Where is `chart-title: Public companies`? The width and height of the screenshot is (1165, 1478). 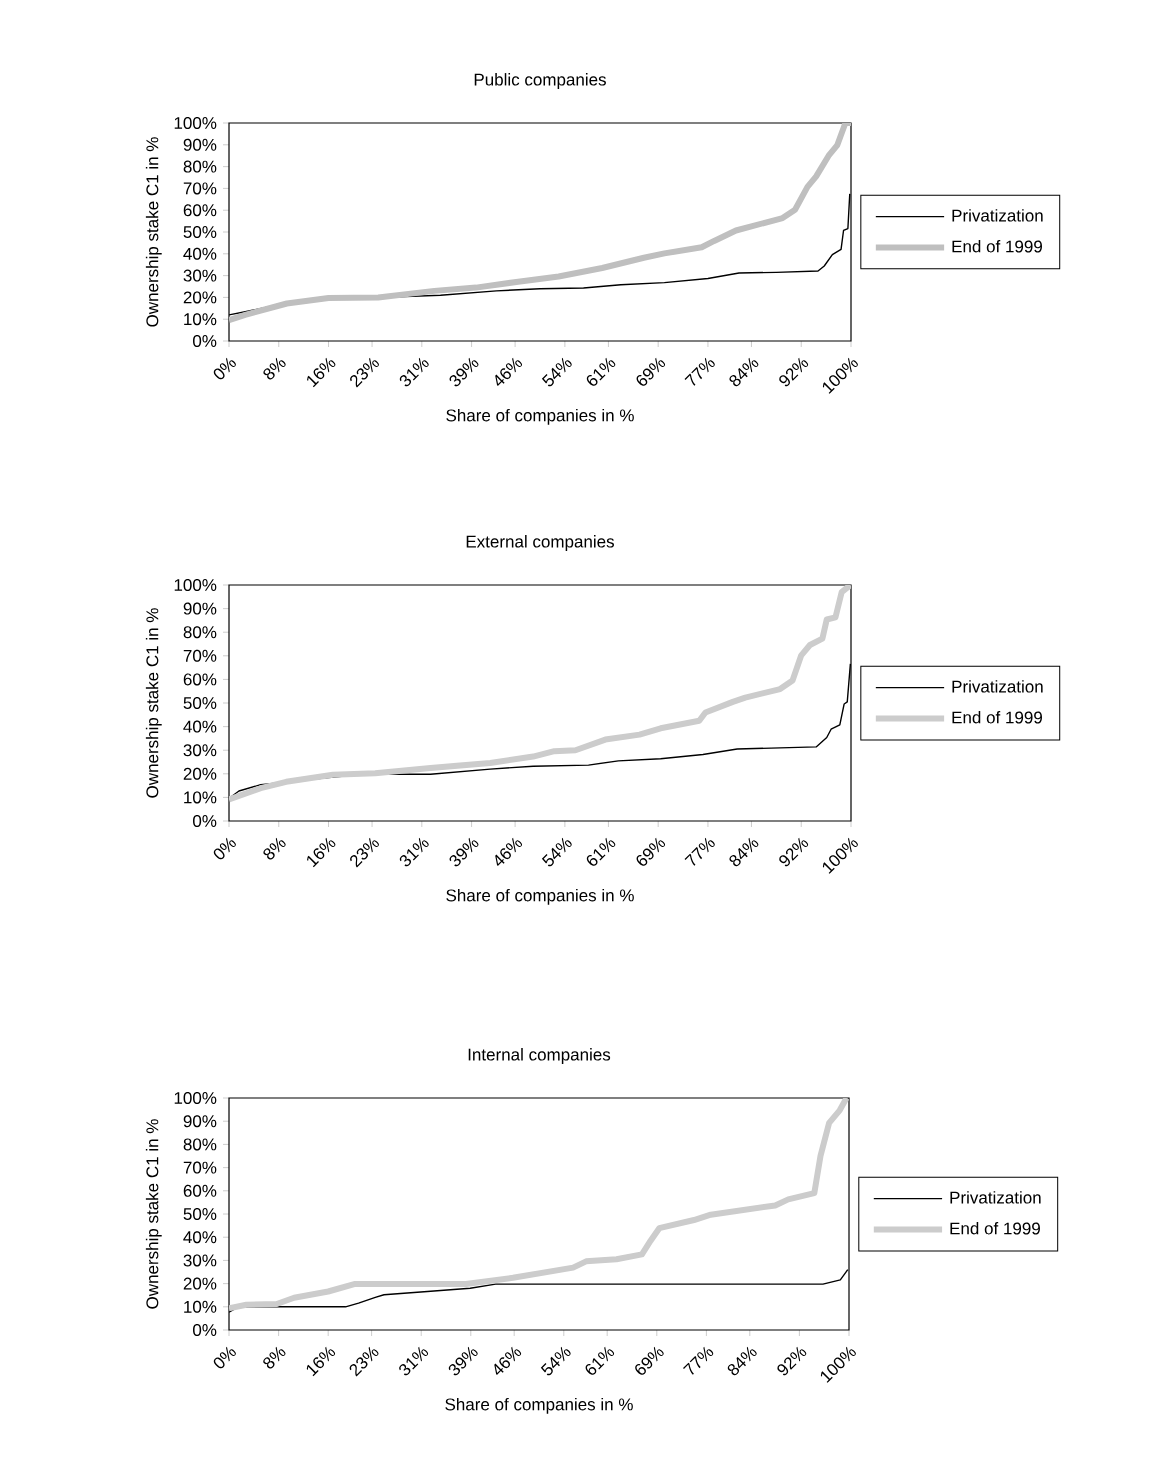 chart-title: Public companies is located at coordinates (540, 81).